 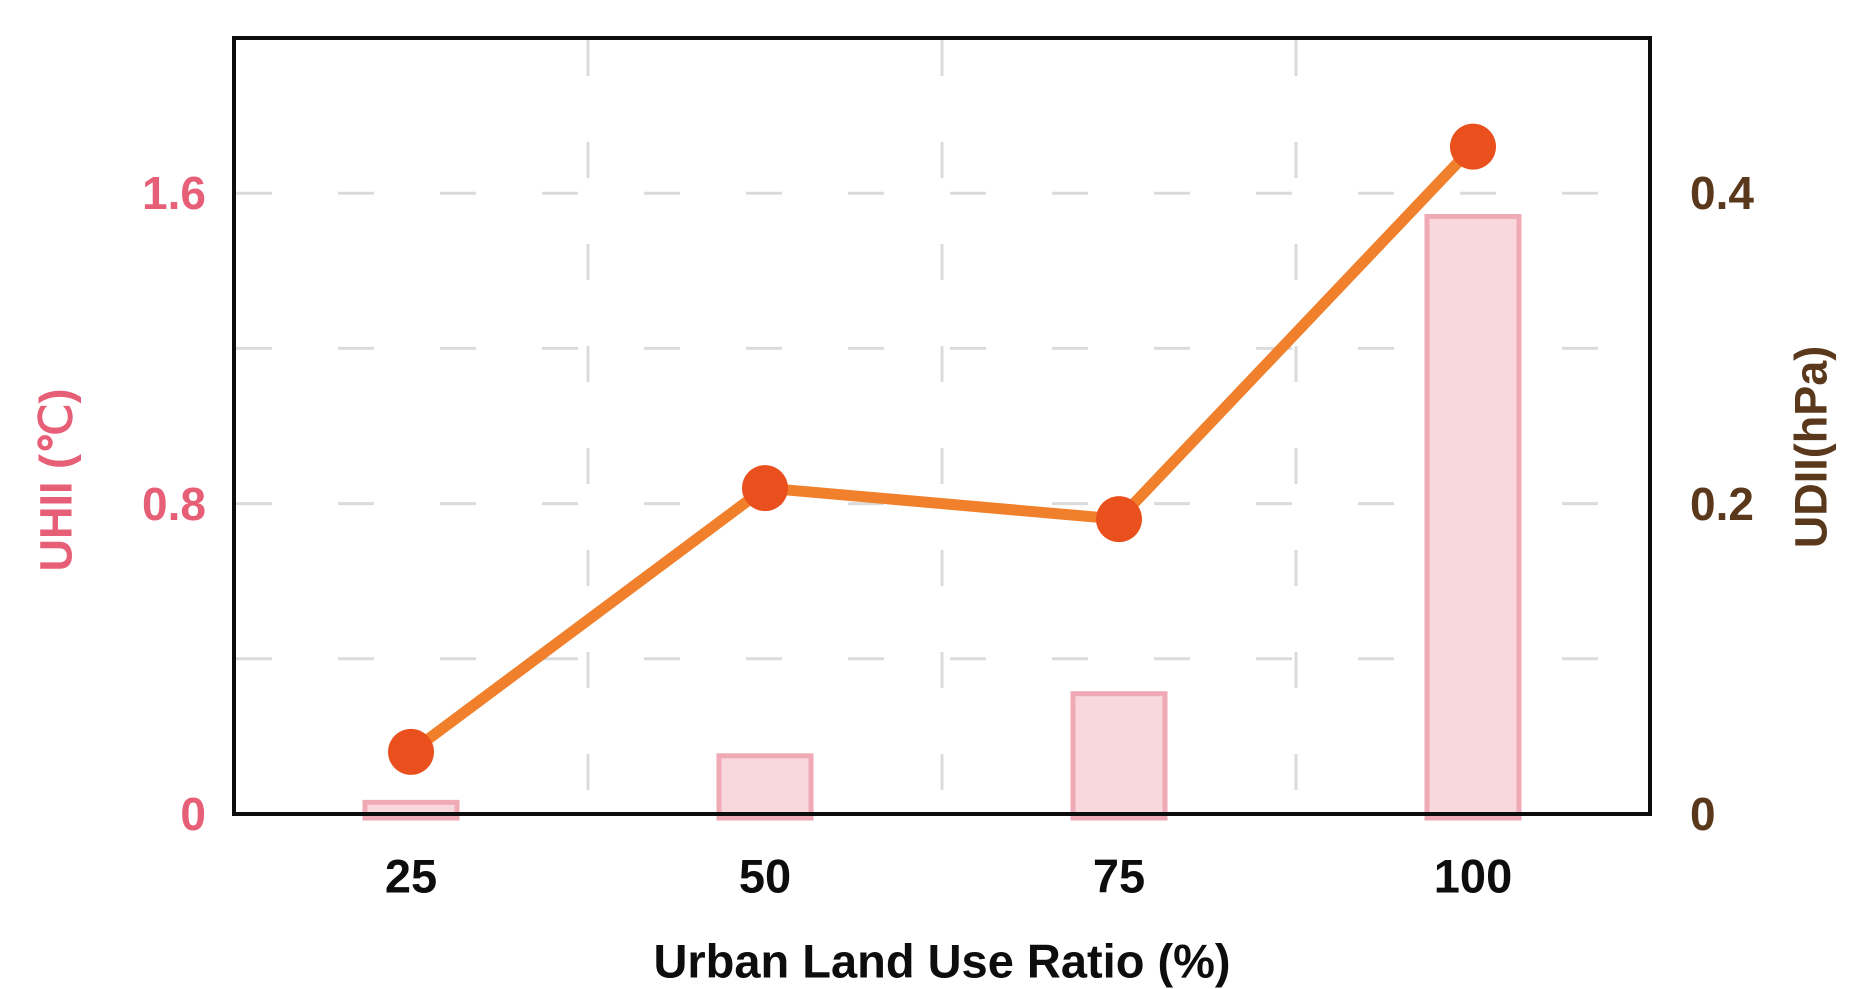 I want to click on right-axis-title: UDII(hPa), so click(x=1811, y=447).